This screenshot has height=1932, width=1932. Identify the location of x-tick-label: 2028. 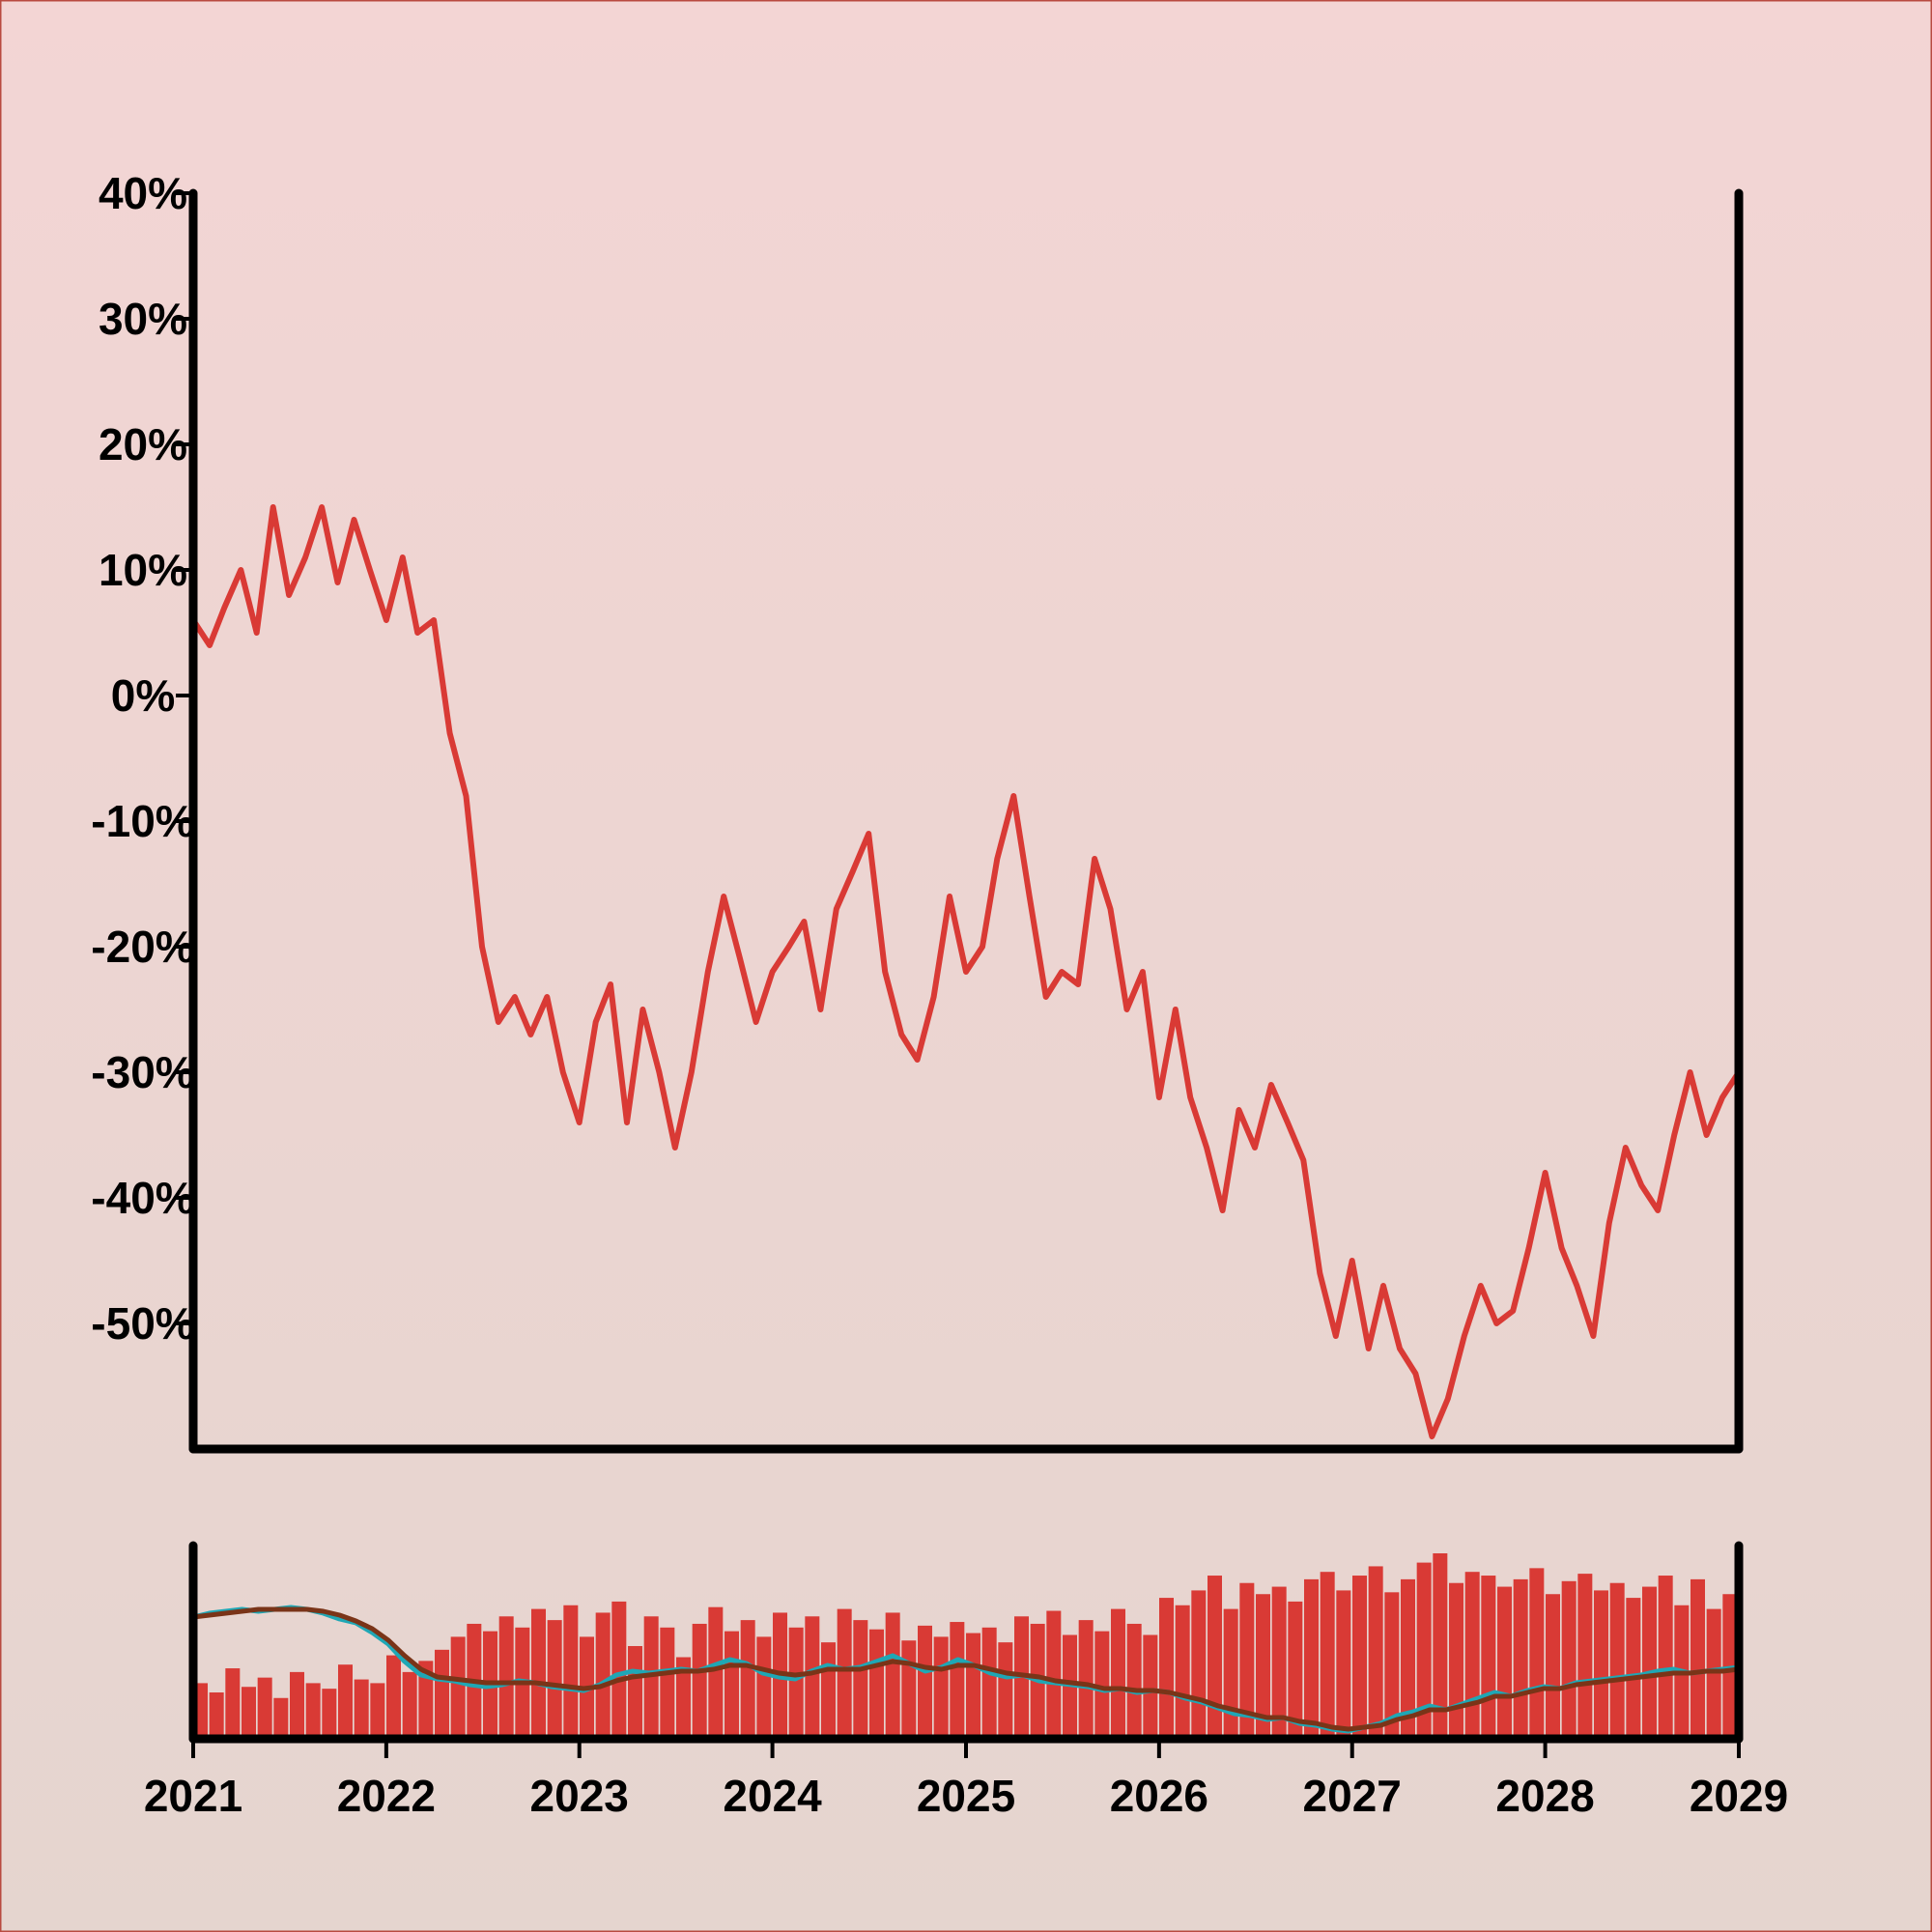
(1544, 1796).